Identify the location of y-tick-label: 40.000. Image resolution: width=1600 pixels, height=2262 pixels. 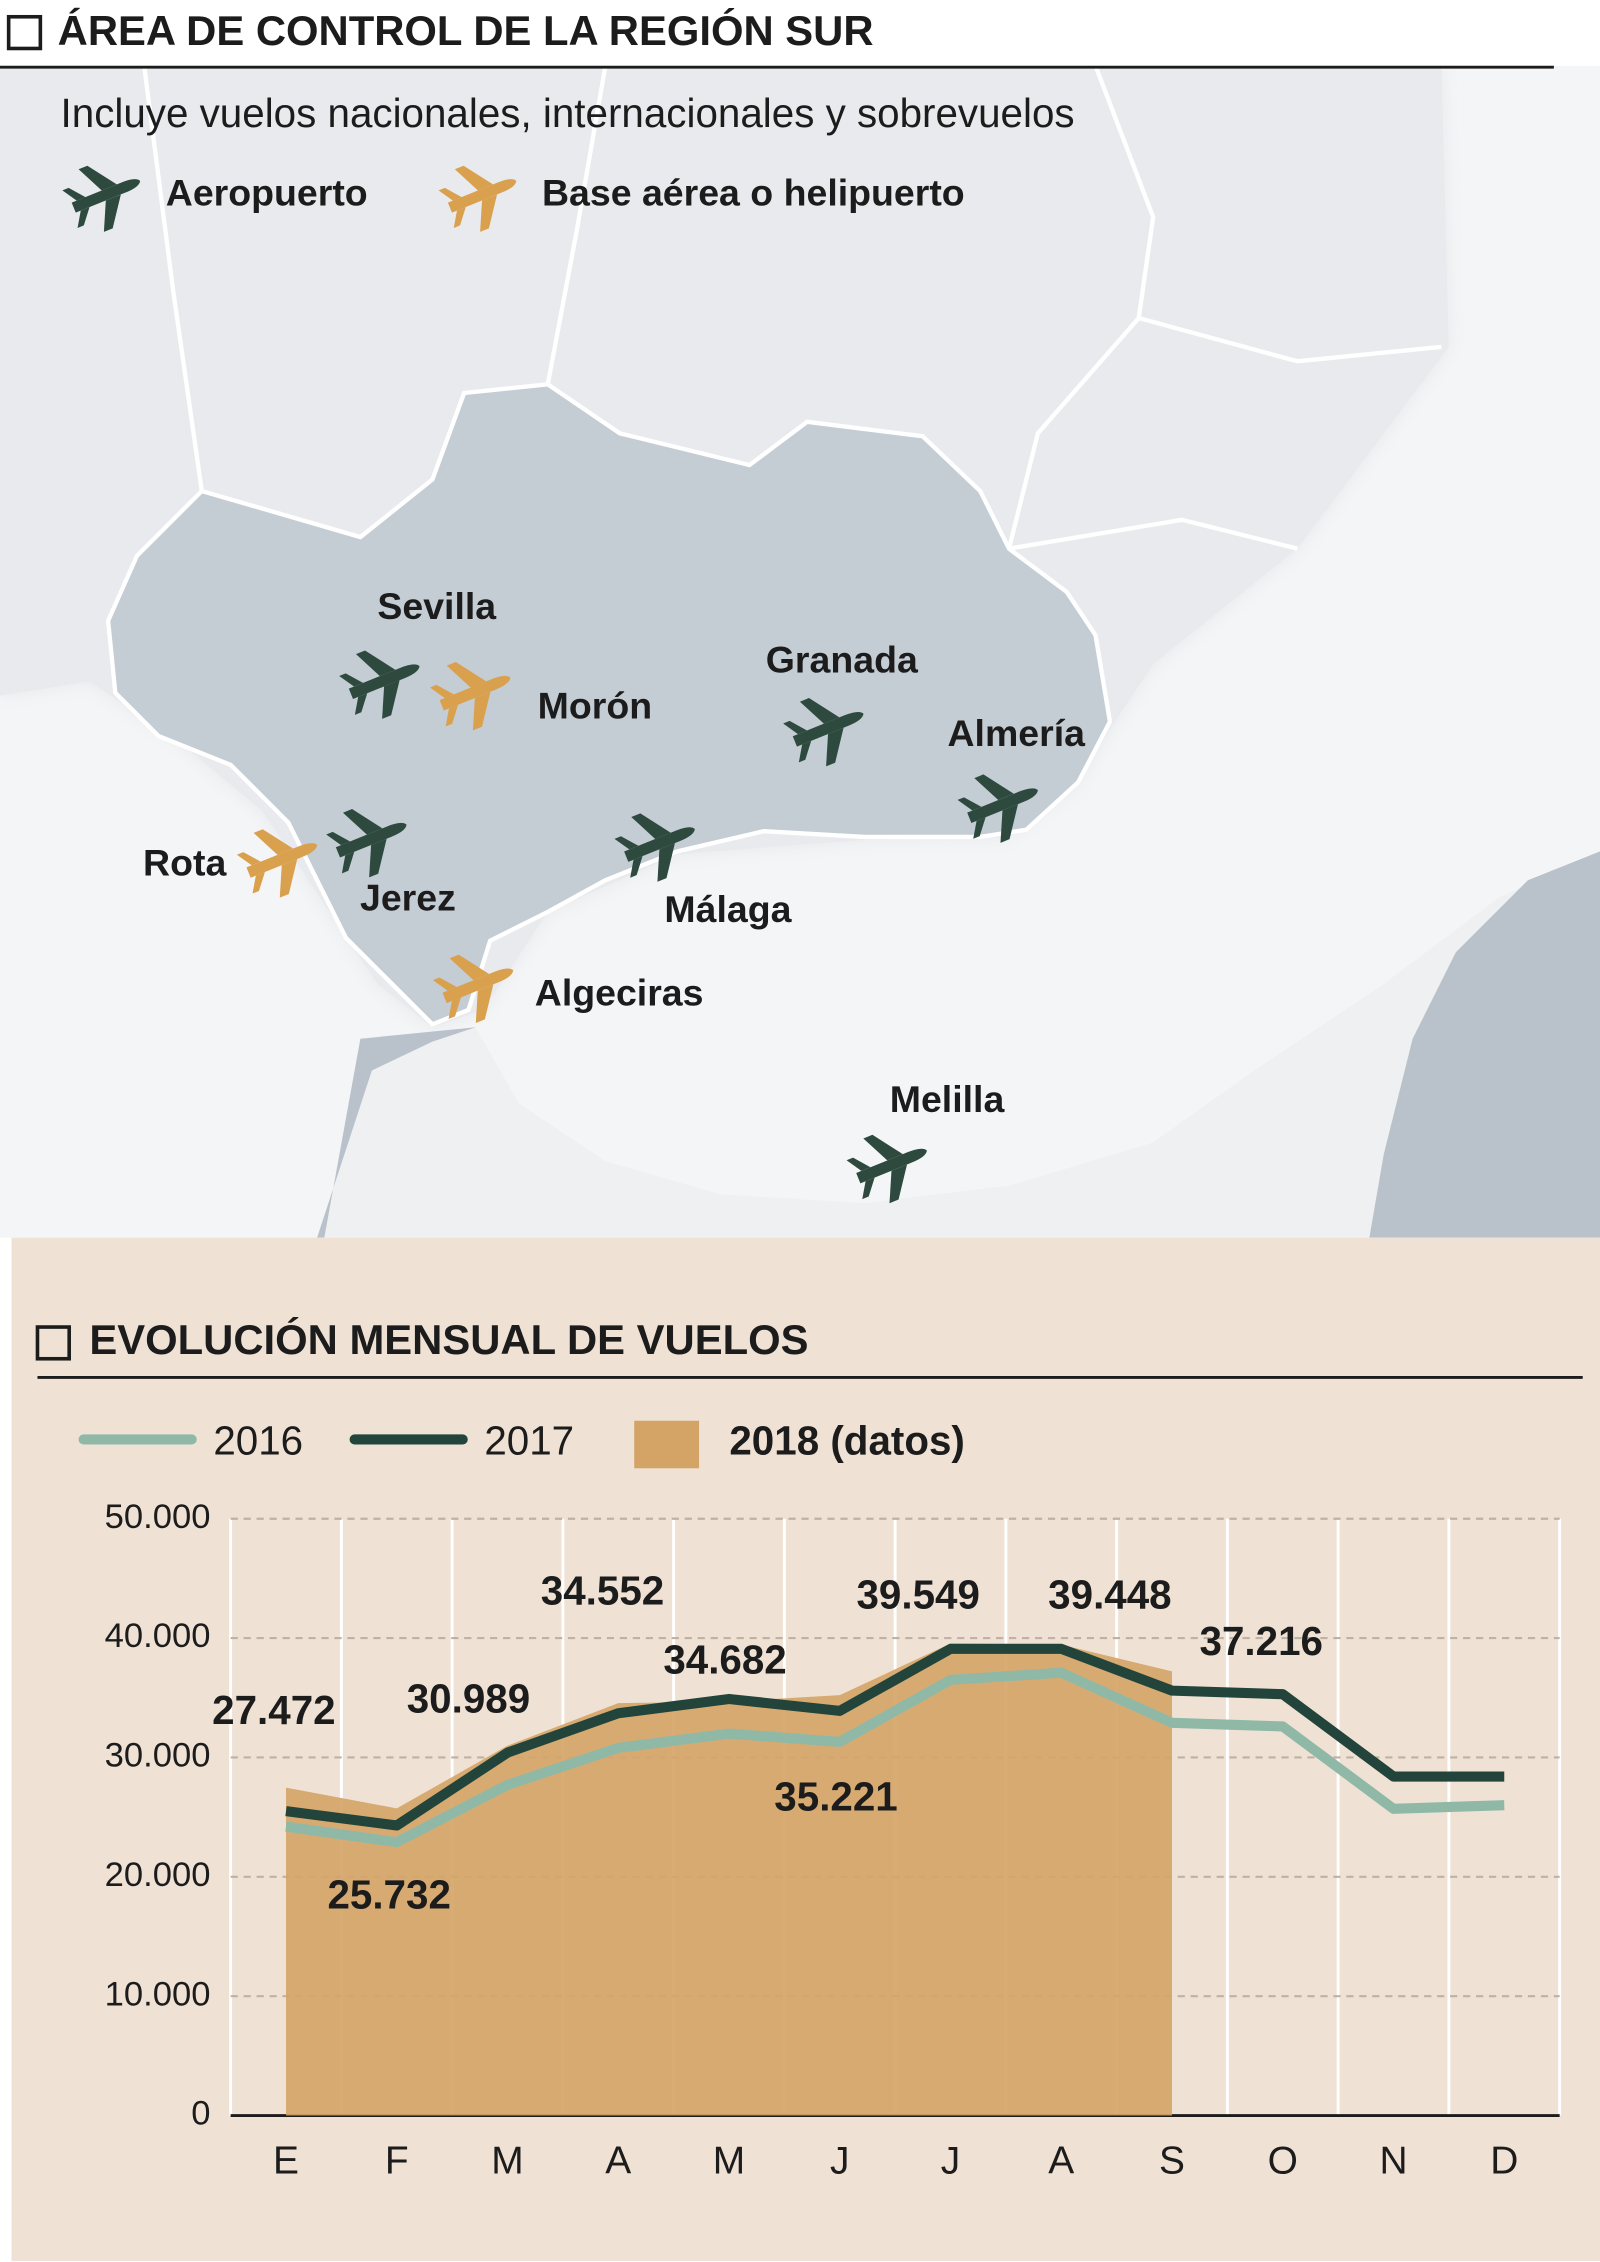
(158, 1636).